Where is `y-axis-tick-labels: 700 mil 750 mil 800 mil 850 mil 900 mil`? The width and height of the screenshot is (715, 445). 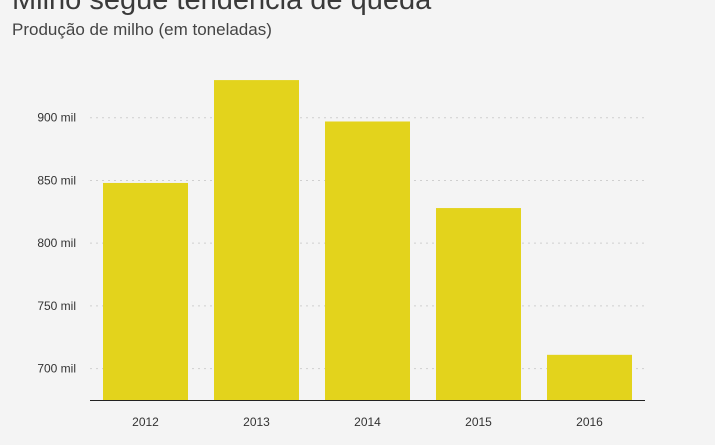 y-axis-tick-labels: 700 mil 750 mil 800 mil 850 mil 900 mil is located at coordinates (56, 243).